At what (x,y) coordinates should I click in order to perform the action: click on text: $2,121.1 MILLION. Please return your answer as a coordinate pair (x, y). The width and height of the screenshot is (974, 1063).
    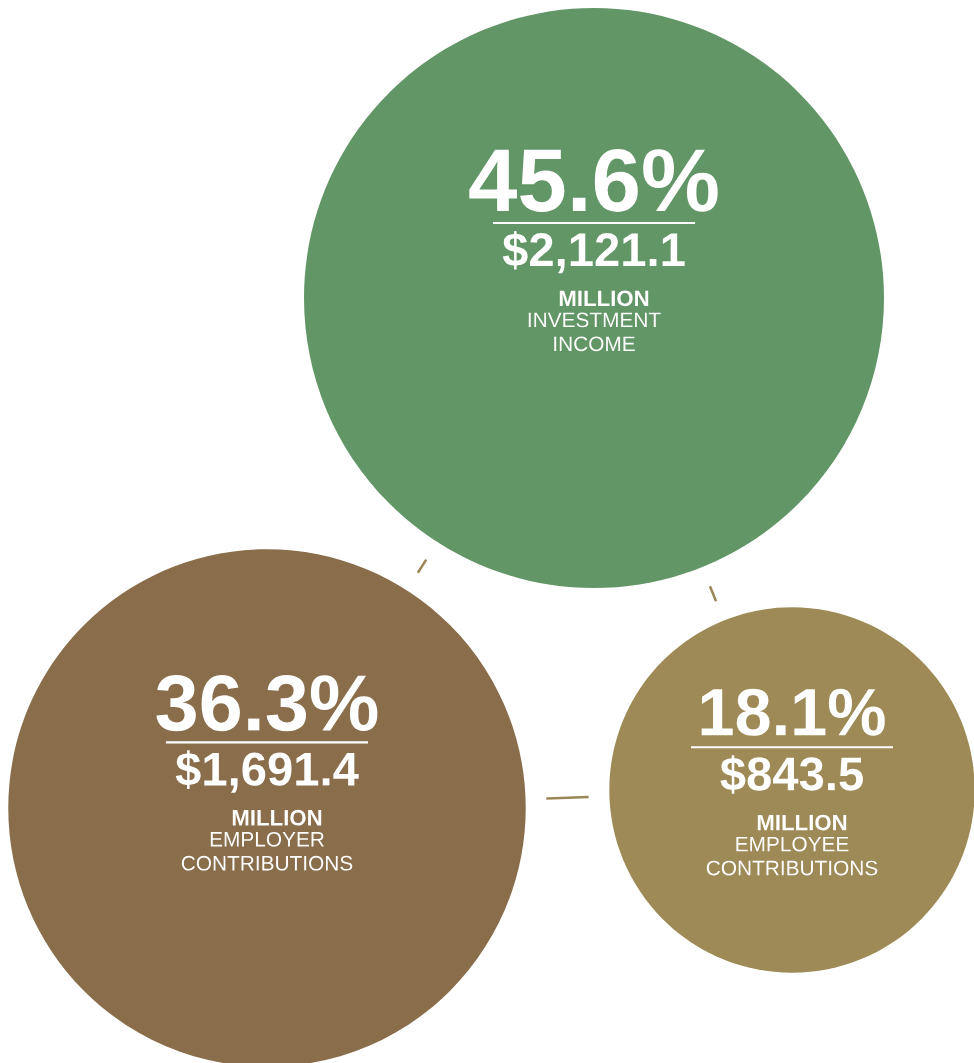
    Looking at the image, I should click on (593, 268).